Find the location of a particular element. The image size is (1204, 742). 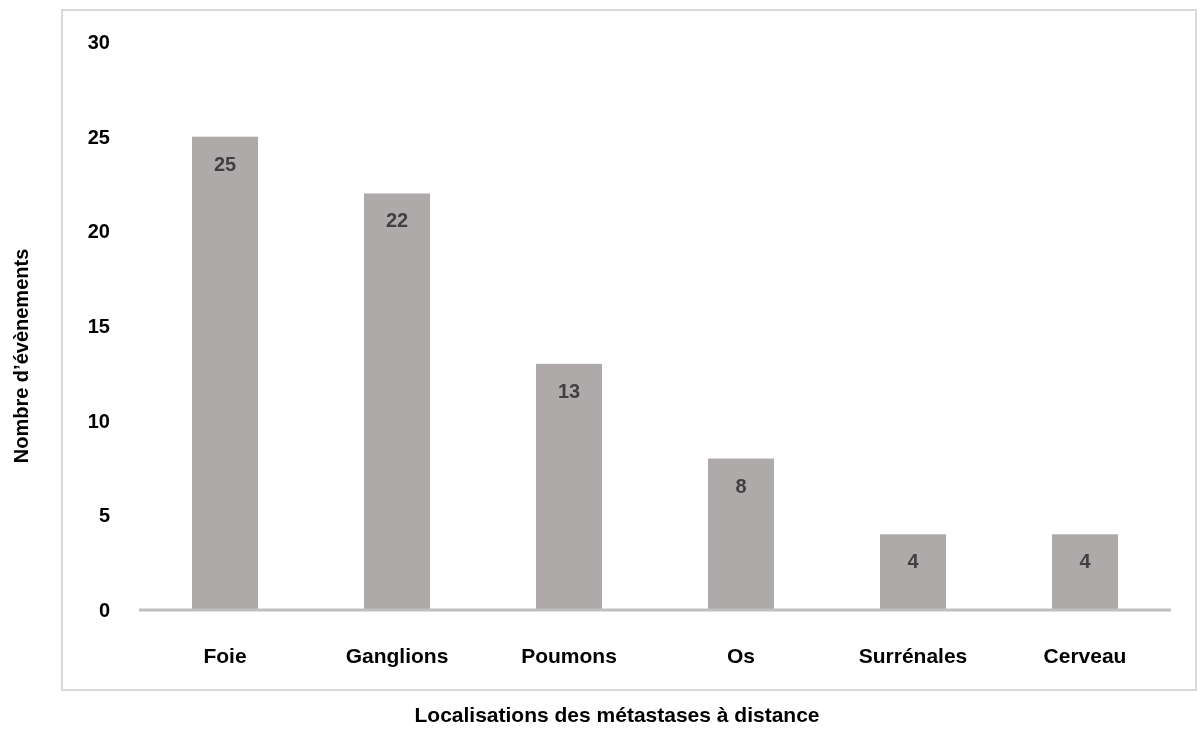

data-label: 8 is located at coordinates (741, 485).